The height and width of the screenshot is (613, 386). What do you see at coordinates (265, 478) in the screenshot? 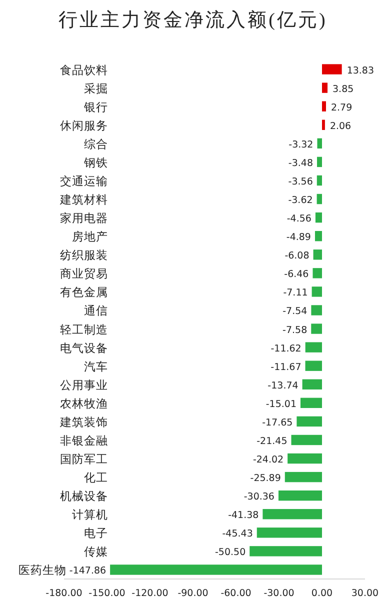
I see `data-label: -25.89` at bounding box center [265, 478].